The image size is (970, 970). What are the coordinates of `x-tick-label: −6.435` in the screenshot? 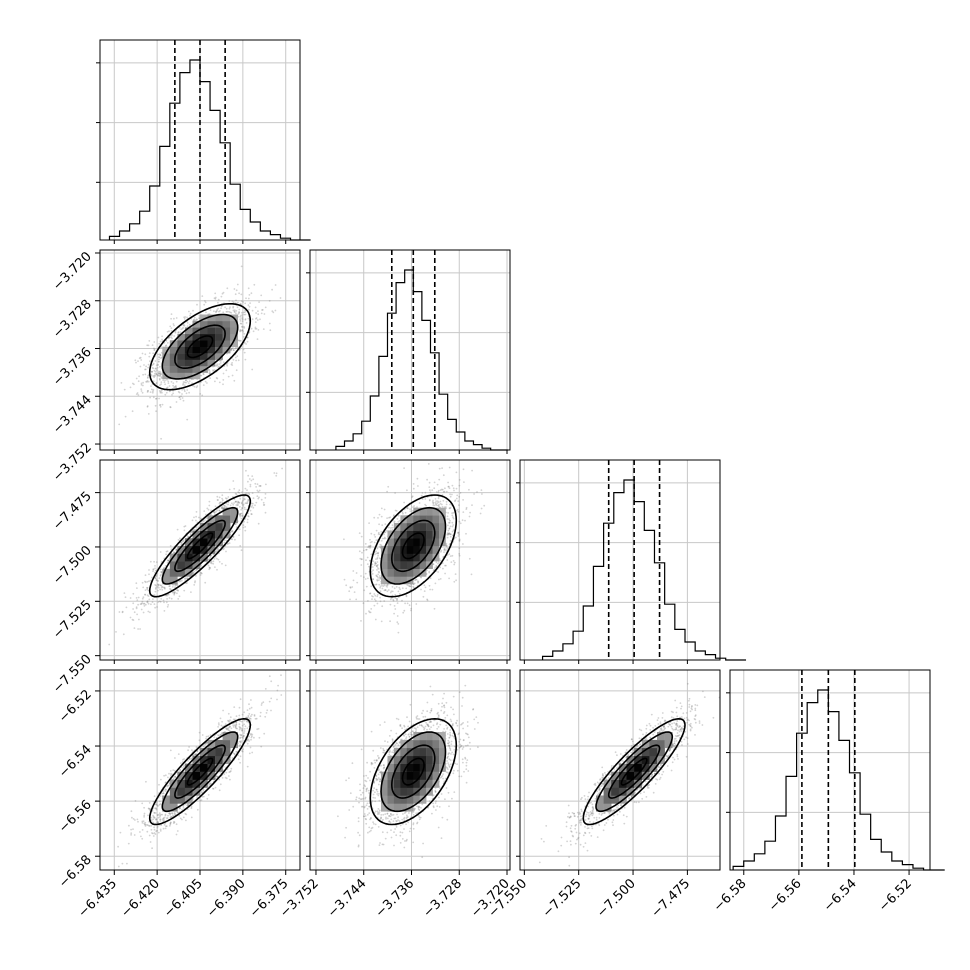 It's located at (97, 898).